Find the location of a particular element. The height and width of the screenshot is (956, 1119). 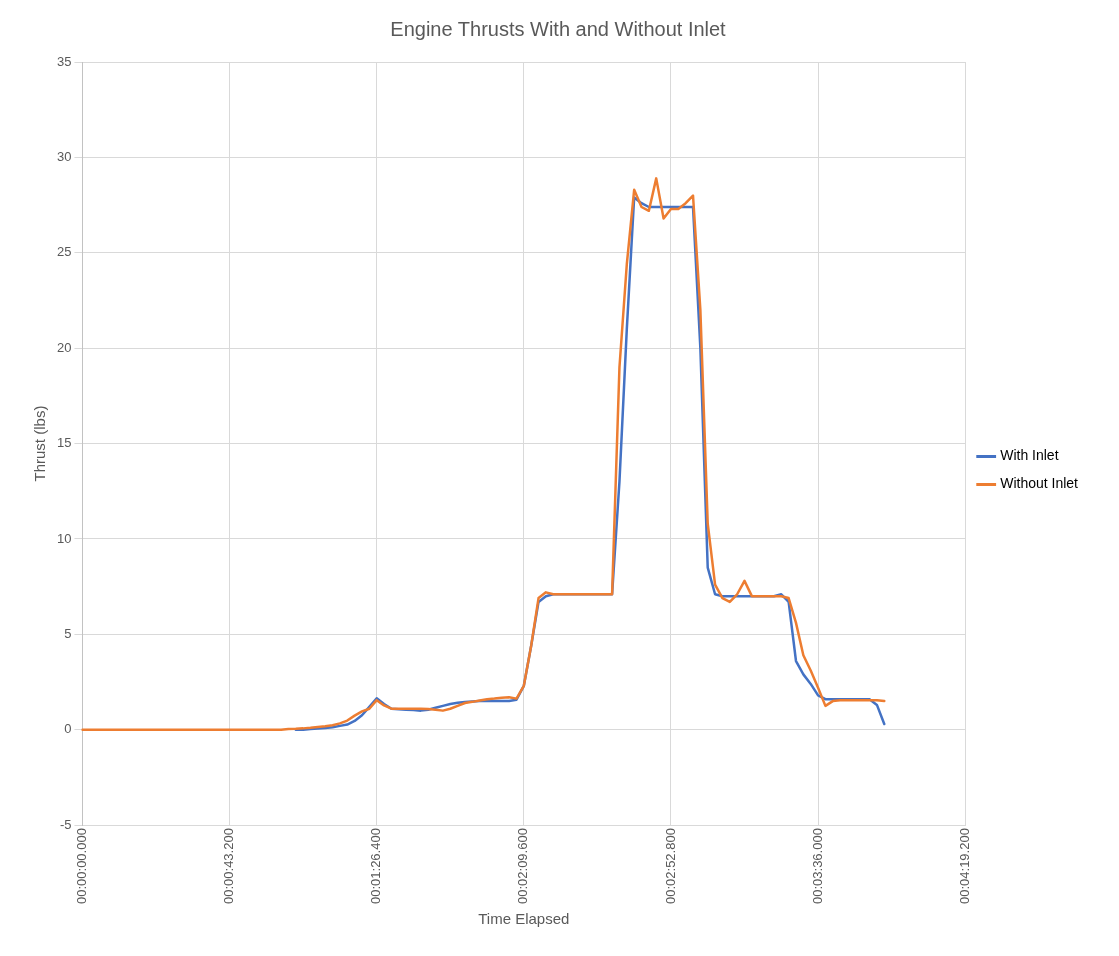

x-tick-label: 00:02:09.600 is located at coordinates (523, 866).